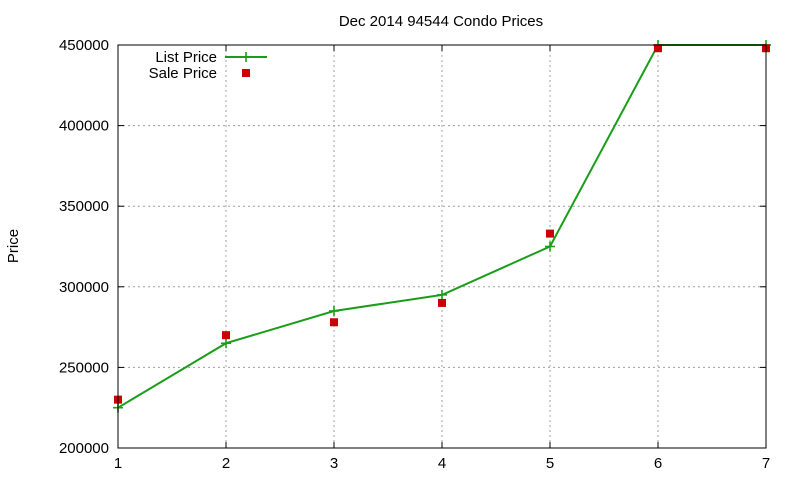 This screenshot has height=480, width=800. I want to click on legend-label: List Price, so click(186, 57).